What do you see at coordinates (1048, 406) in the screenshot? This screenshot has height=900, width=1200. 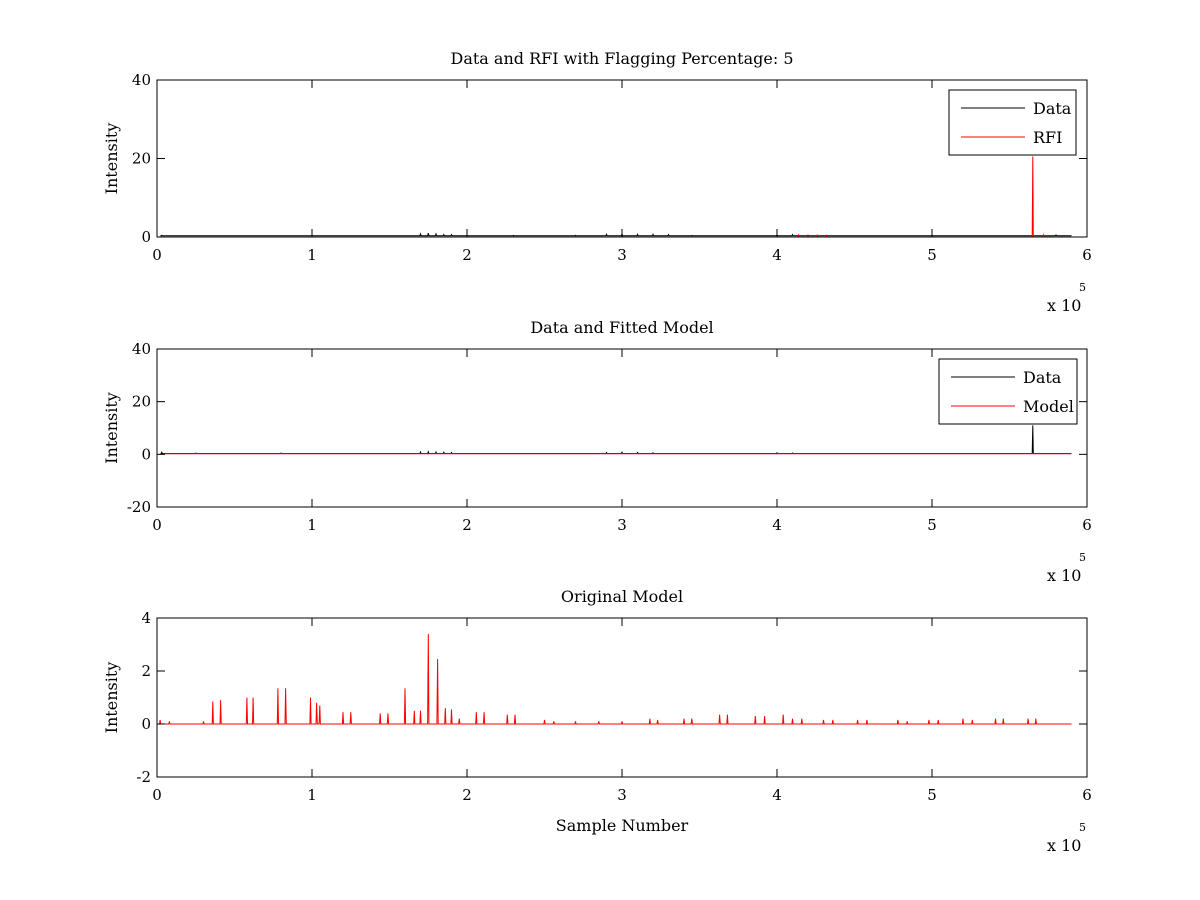 I see `legend-entry-model: Model` at bounding box center [1048, 406].